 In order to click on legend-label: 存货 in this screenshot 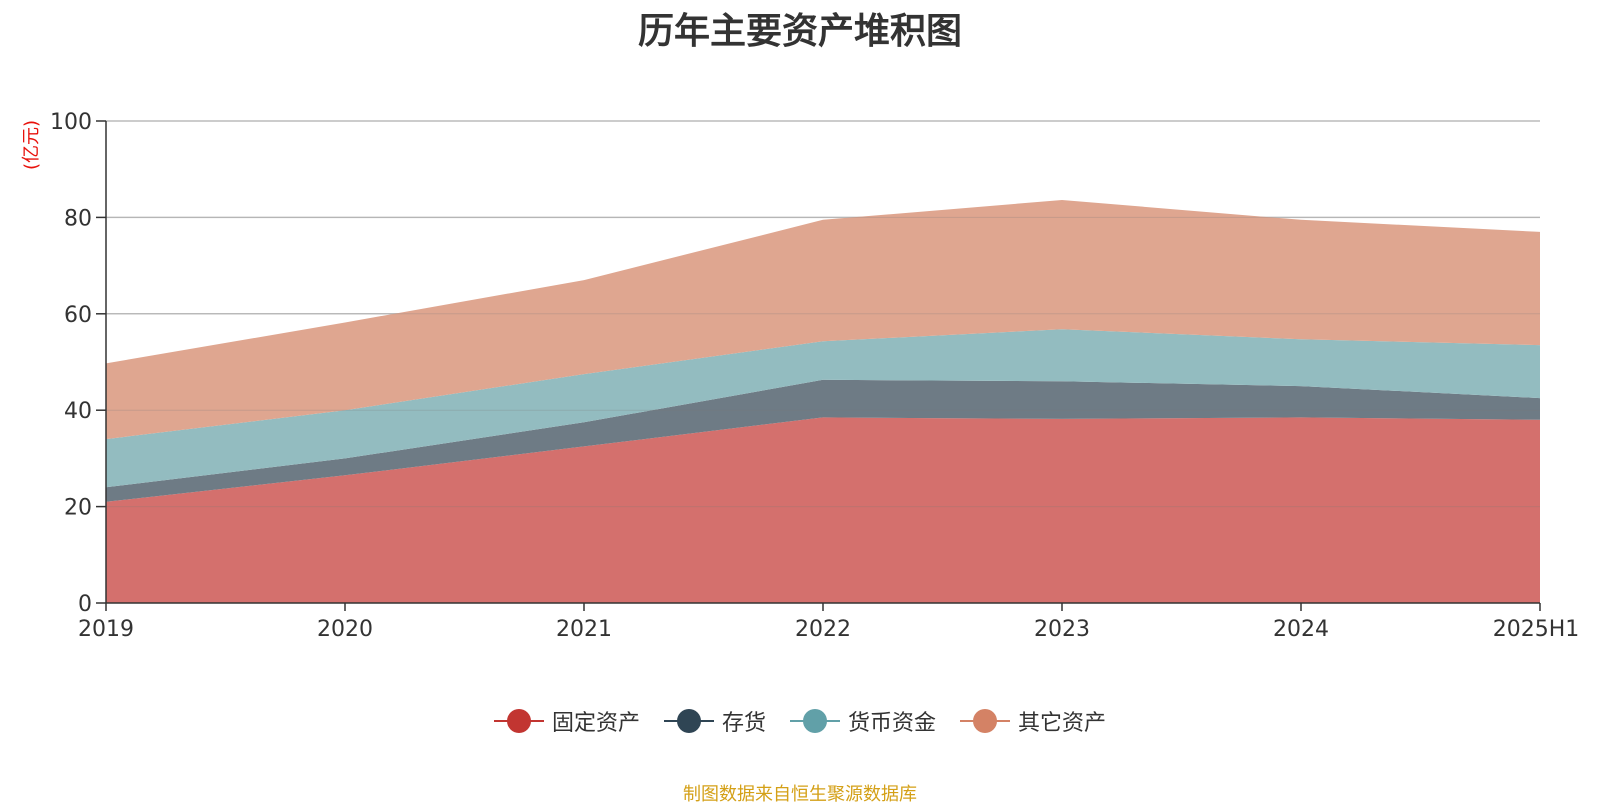, I will do `click(743, 723)`.